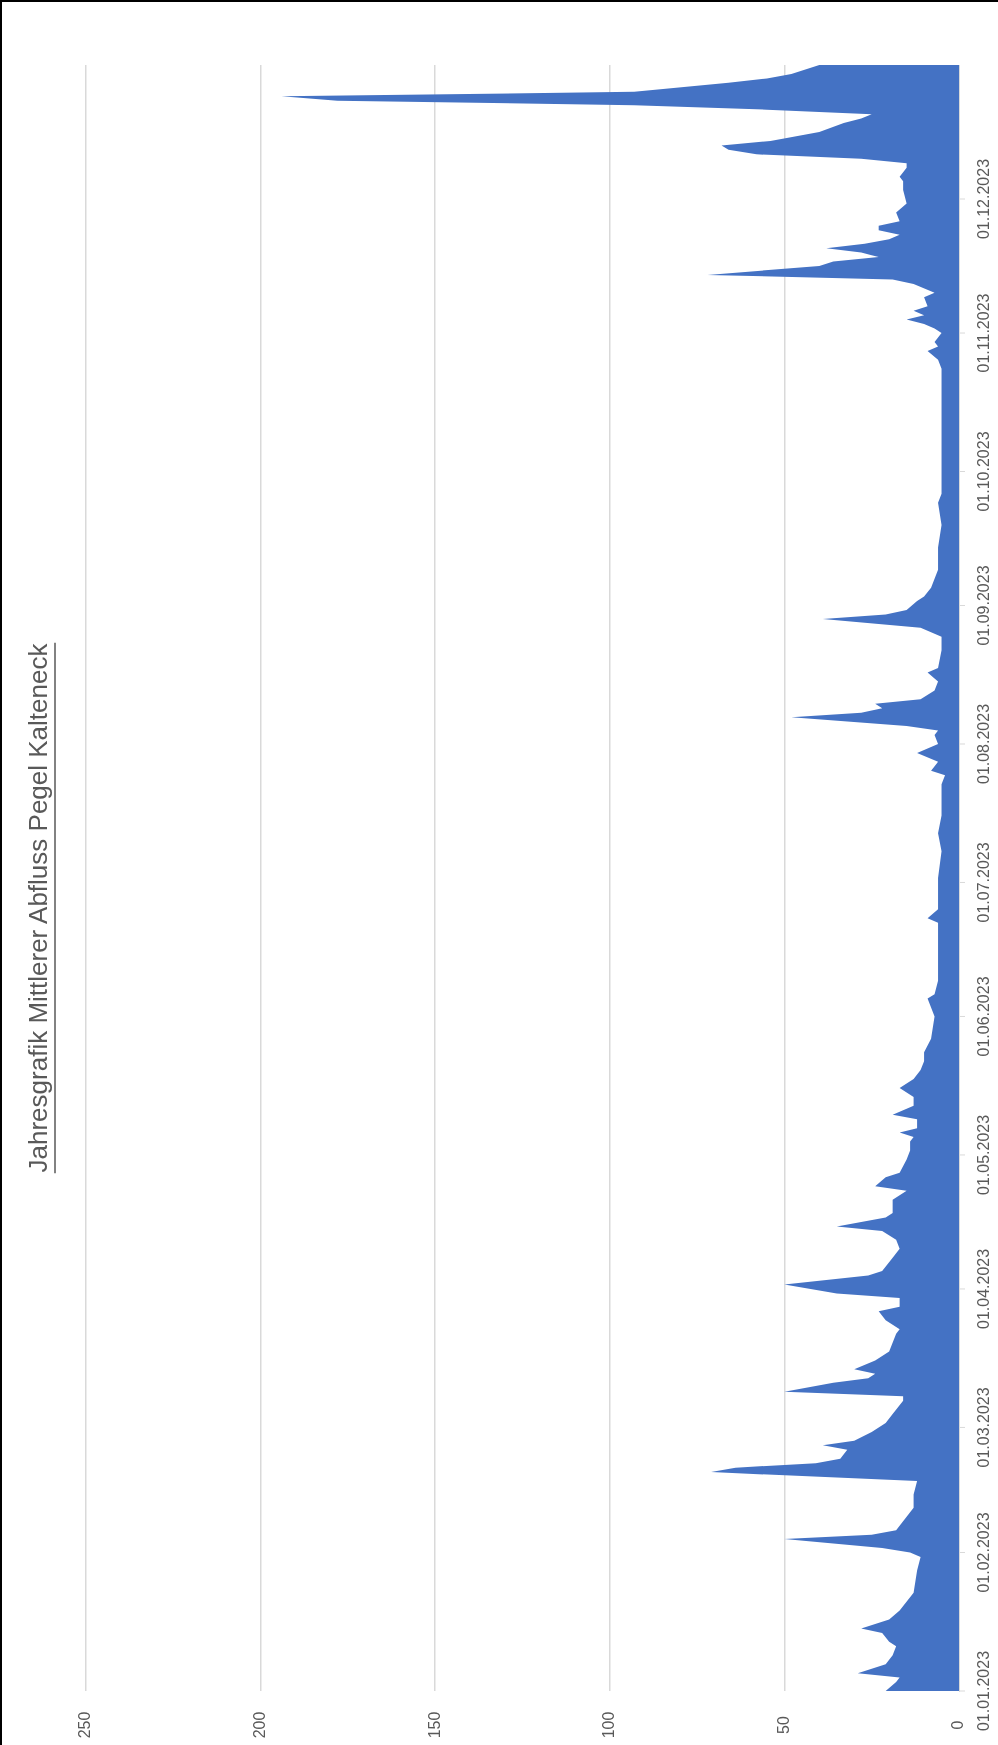 This screenshot has height=1745, width=998. What do you see at coordinates (609, 1725) in the screenshot?
I see `x-tick-label: 100` at bounding box center [609, 1725].